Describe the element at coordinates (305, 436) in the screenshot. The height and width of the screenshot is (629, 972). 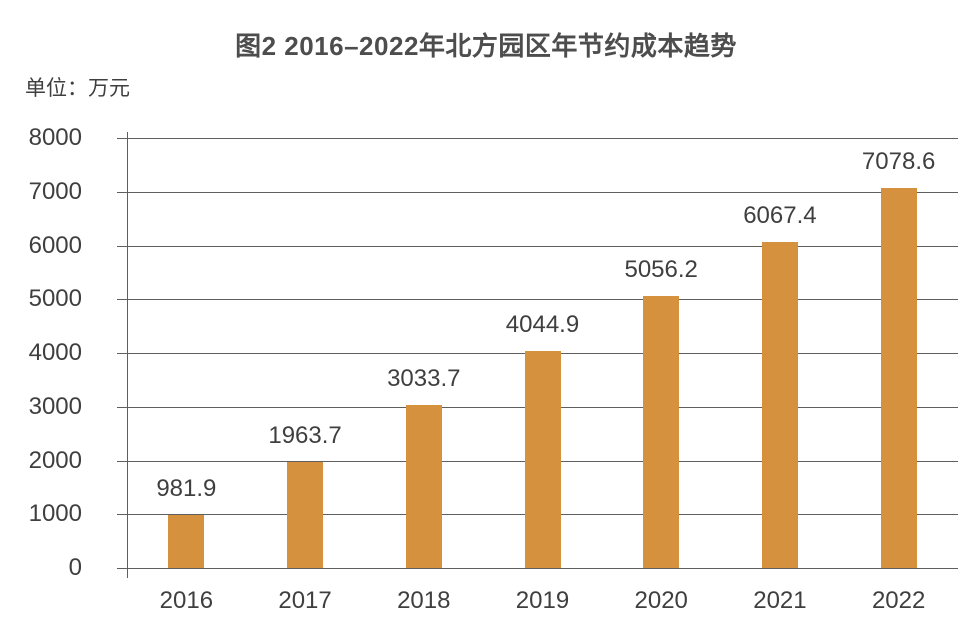
I see `bar-value-label: 1963.7` at that location.